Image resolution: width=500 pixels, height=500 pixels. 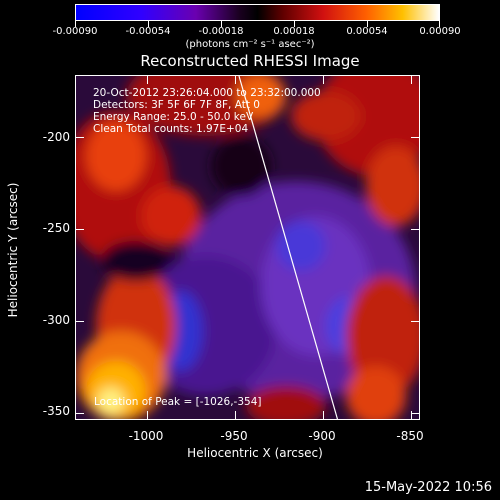 I want to click on colorbar-tick-label: -0.00018, so click(x=221, y=31).